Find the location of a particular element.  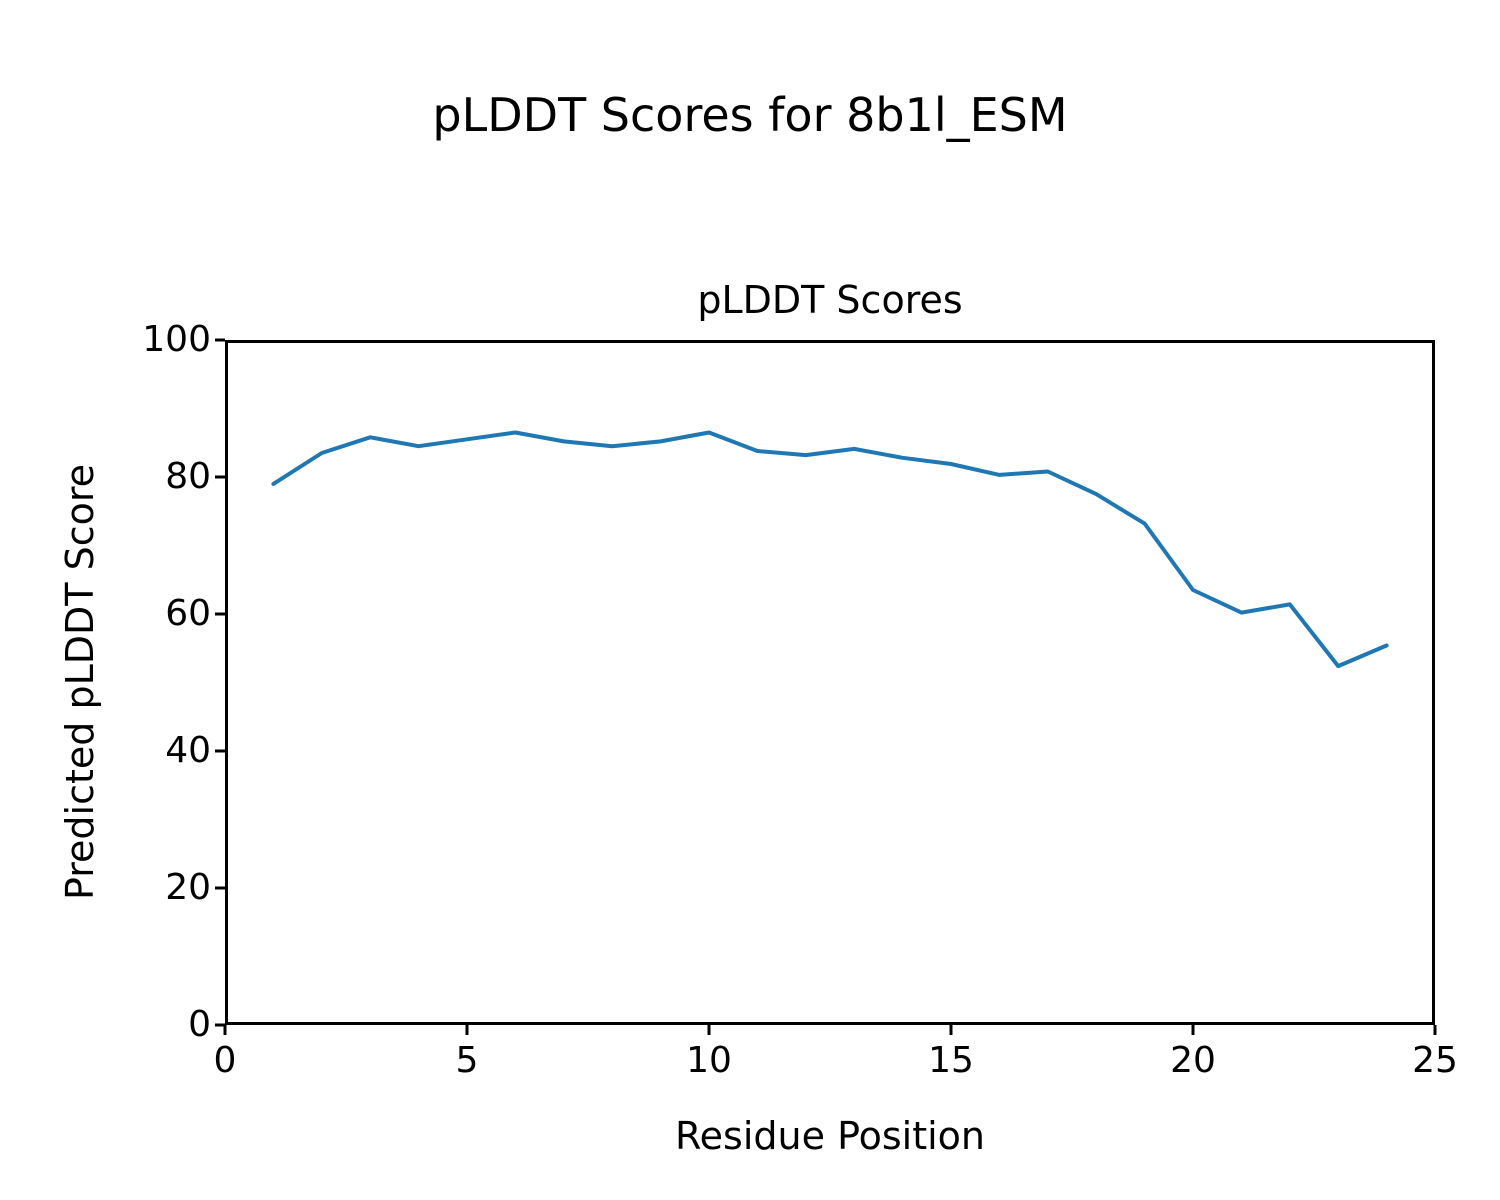

y-tick-label: 80 is located at coordinates (188, 476).